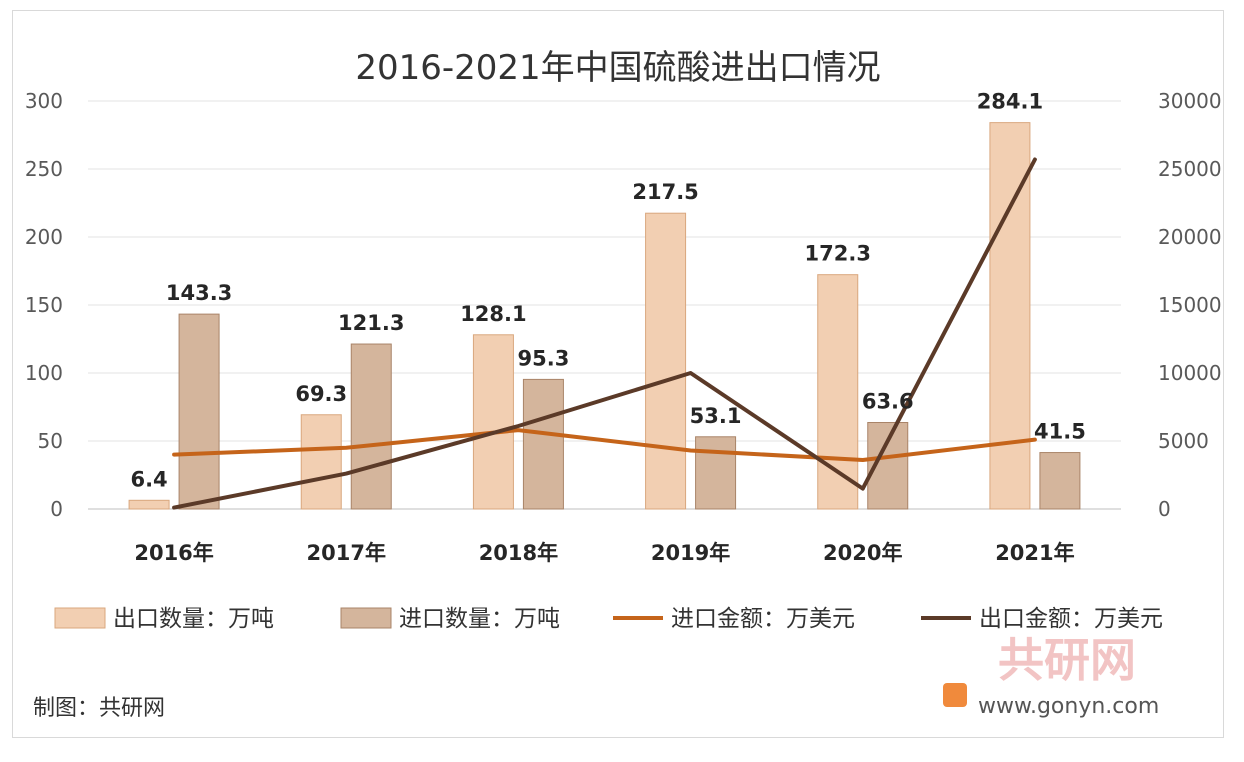 The image size is (1244, 762). I want to click on y-axis-left: 0 50 100 150 200 250 300, so click(44, 305).